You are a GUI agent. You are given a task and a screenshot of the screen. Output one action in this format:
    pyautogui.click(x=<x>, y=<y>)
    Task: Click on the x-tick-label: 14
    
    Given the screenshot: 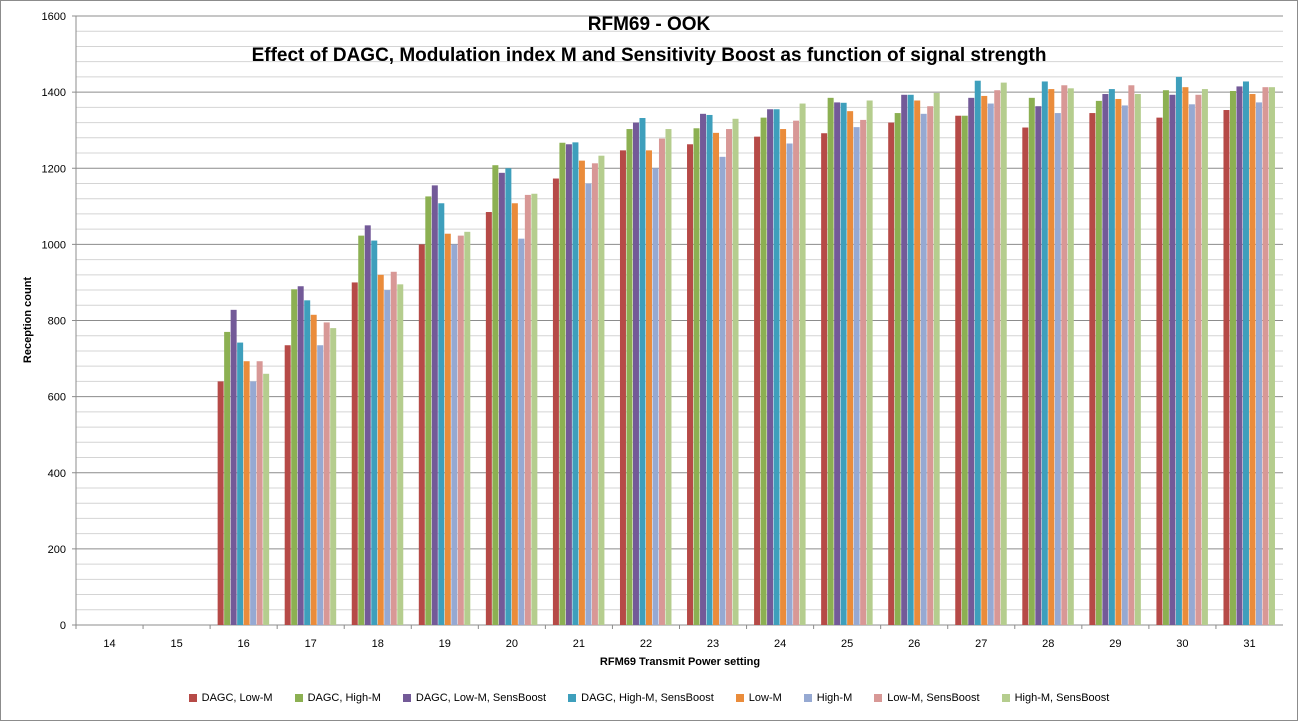 What is the action you would take?
    pyautogui.click(x=109, y=644)
    